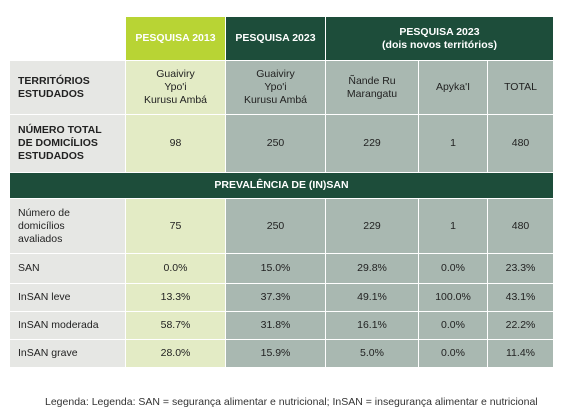 This screenshot has width=567, height=419. Describe the element at coordinates (453, 87) in the screenshot. I see `table-cell: Apyka'I` at that location.